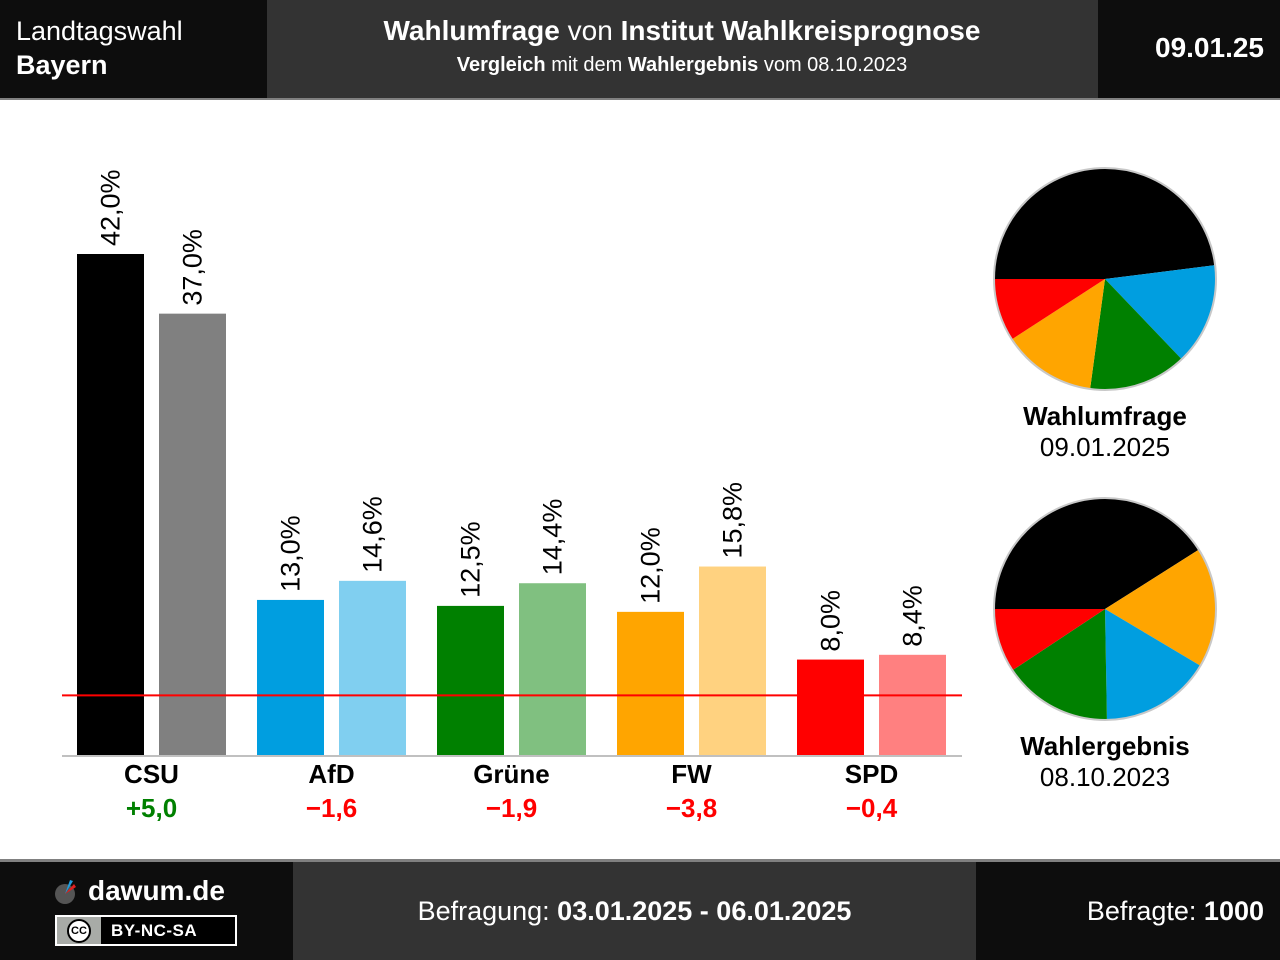 Image resolution: width=1280 pixels, height=960 pixels. What do you see at coordinates (99, 31) in the screenshot?
I see `election-type: Landtagswahl` at bounding box center [99, 31].